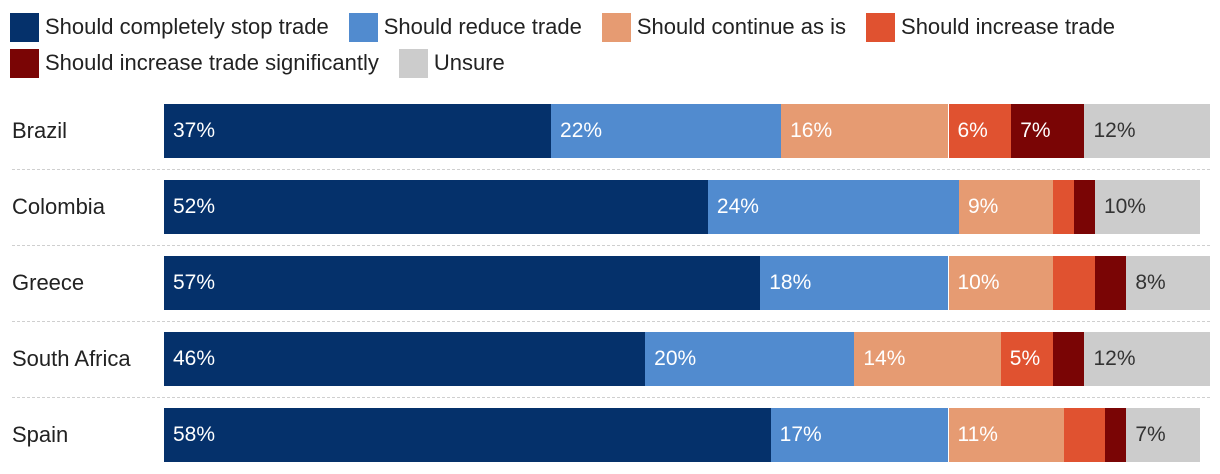  Describe the element at coordinates (469, 62) in the screenshot. I see `legend-label: Unsure` at that location.